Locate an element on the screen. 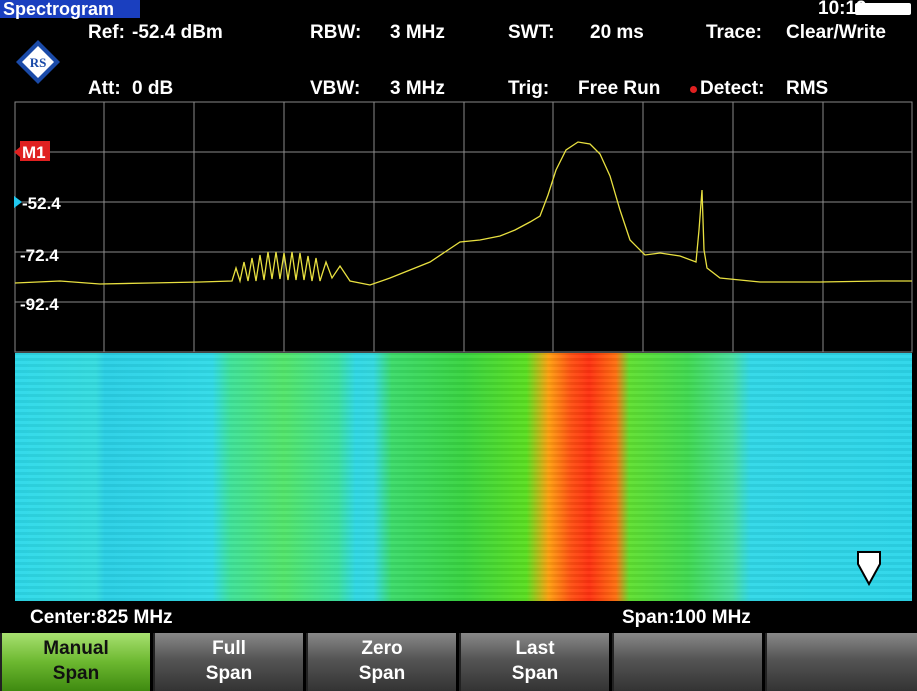  level-label: -92.4 is located at coordinates (39, 304).